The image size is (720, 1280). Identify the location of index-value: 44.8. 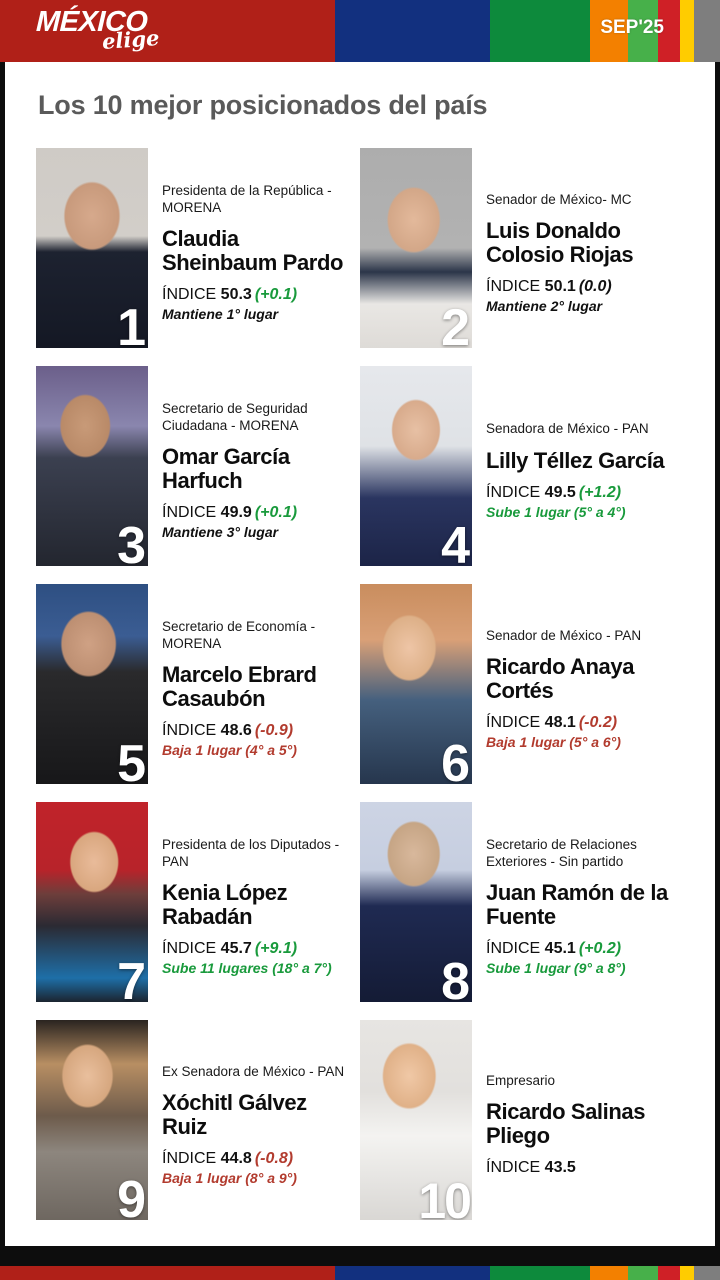
(236, 1159).